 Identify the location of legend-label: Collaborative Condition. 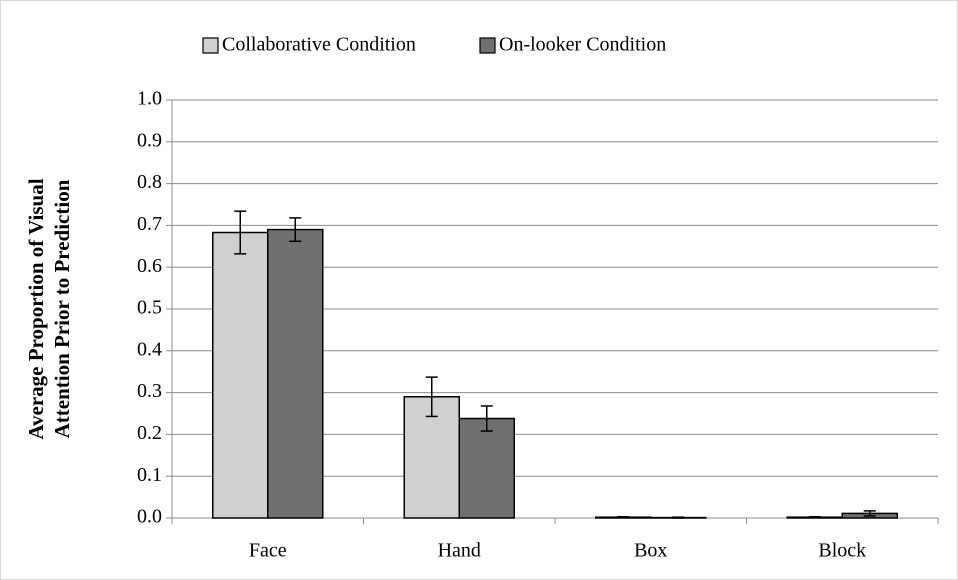
(319, 45).